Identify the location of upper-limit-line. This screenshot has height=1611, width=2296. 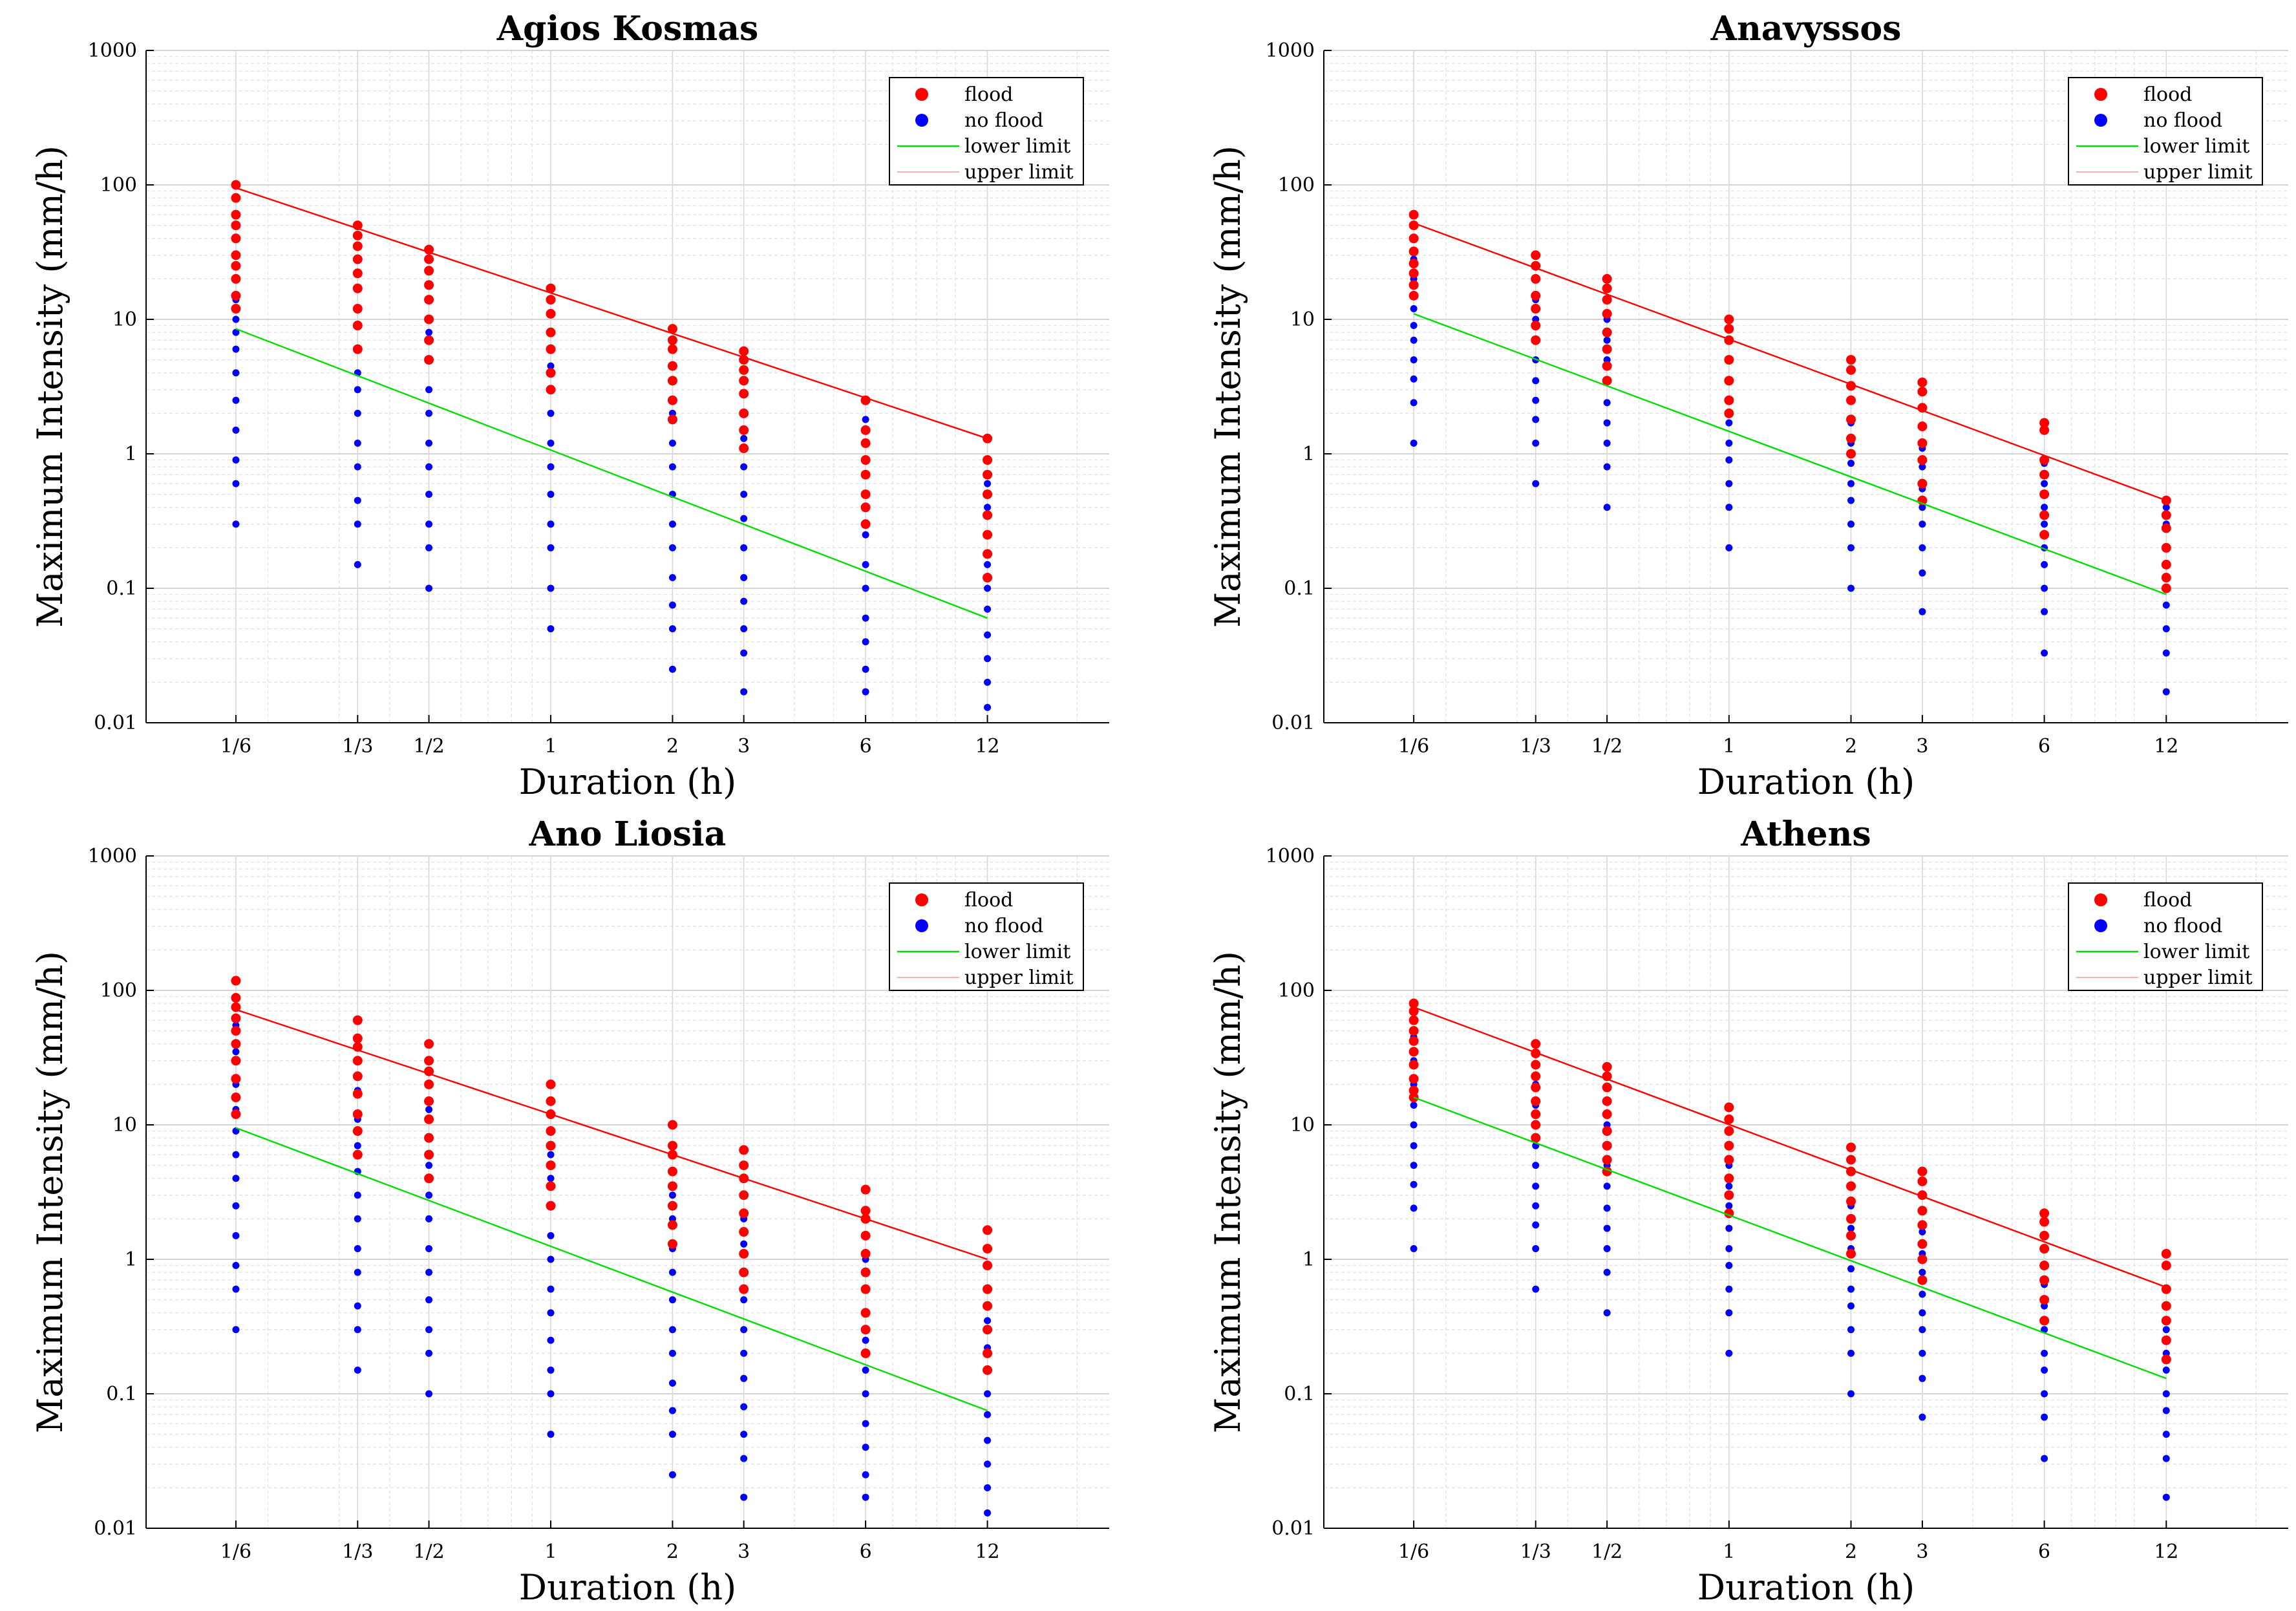
(611, 1134).